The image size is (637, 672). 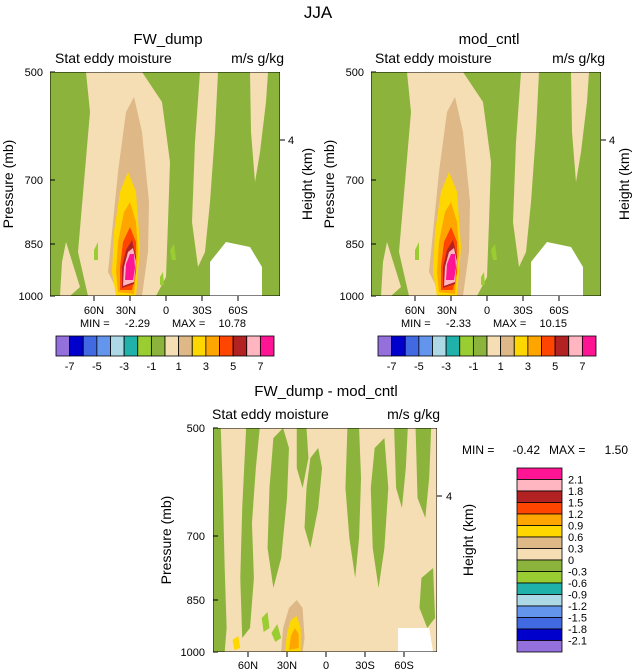 I want to click on y-axis-right: 4 Height (km), so click(x=456, y=533).